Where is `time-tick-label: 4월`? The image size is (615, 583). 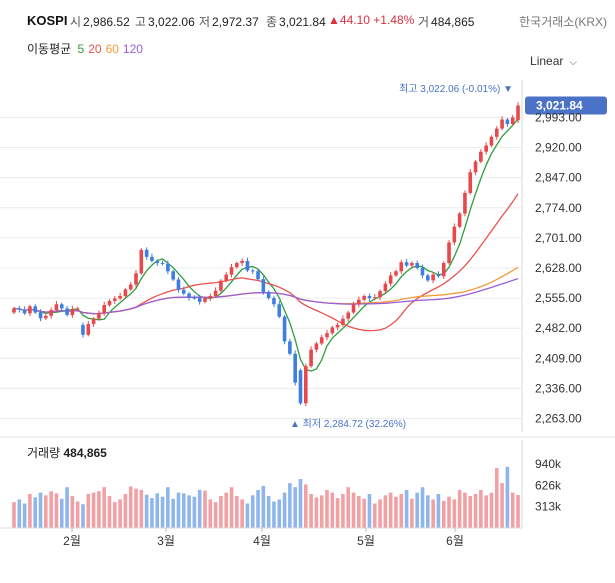 time-tick-label: 4월 is located at coordinates (262, 541).